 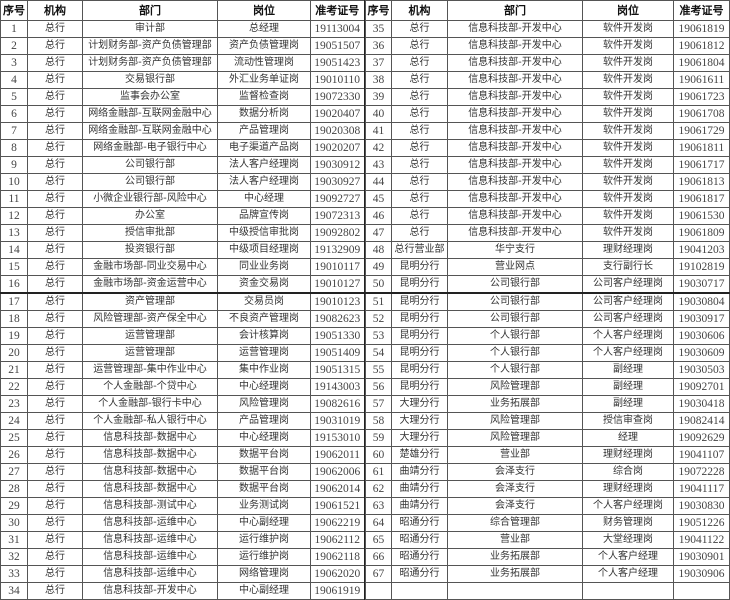 I want to click on cell-org: 大理分行, so click(x=419, y=404).